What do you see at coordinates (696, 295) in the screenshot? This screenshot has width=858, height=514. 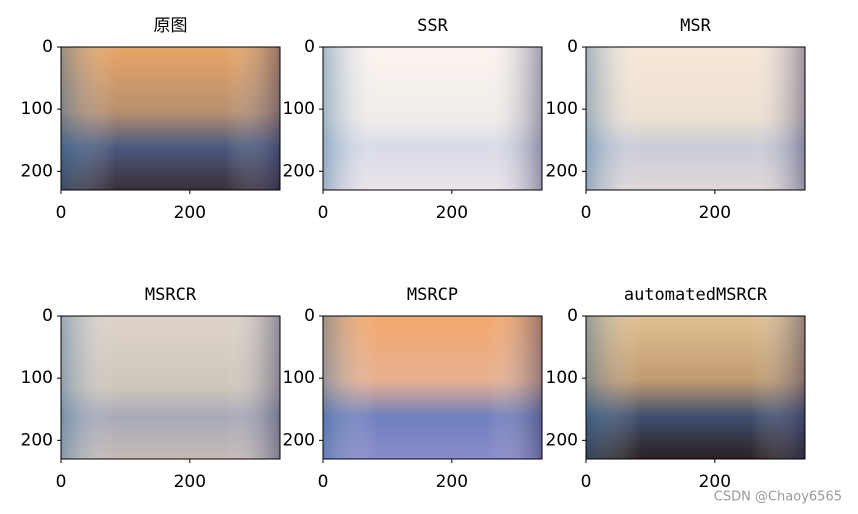 I see `subplot-title: automatedMSRCR` at bounding box center [696, 295].